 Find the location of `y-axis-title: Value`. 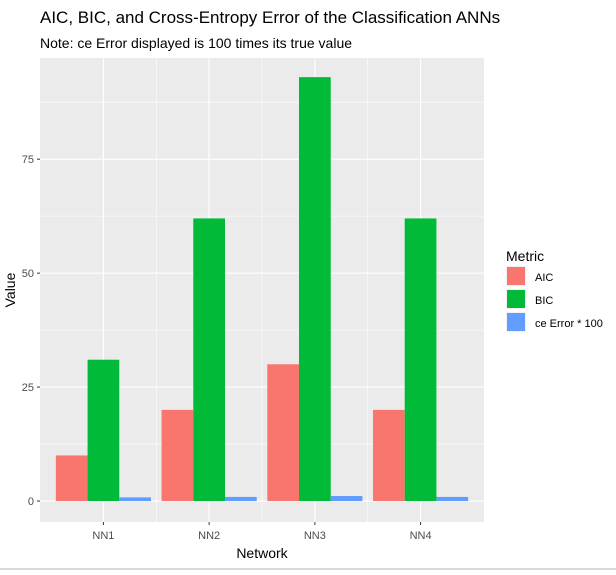

y-axis-title: Value is located at coordinates (10, 289).